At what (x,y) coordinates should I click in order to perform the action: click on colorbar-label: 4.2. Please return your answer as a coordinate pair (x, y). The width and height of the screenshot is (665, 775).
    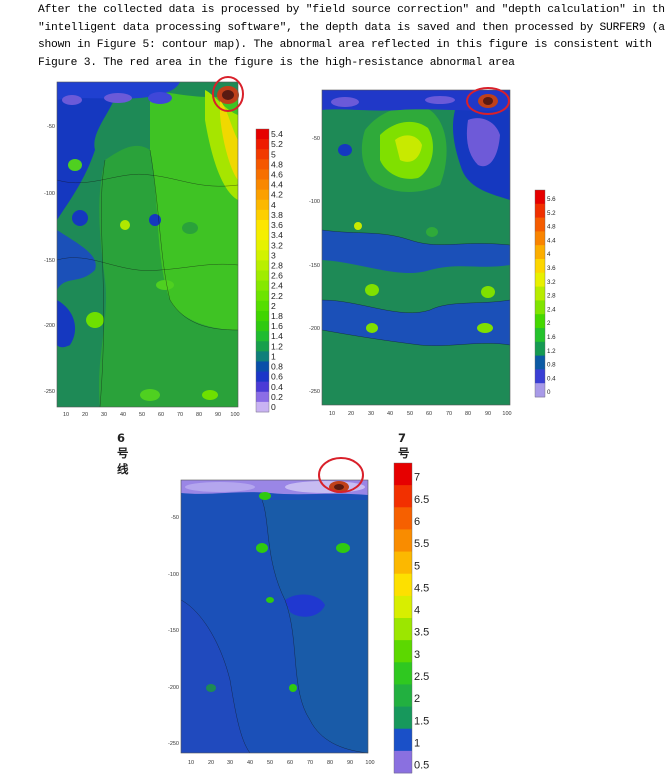
    Looking at the image, I should click on (277, 195).